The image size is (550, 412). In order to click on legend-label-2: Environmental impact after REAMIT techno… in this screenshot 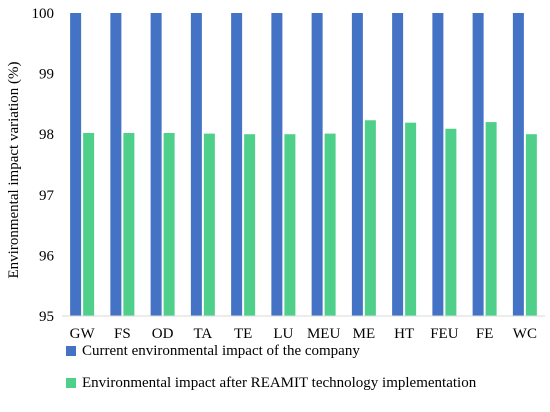, I will do `click(279, 383)`.